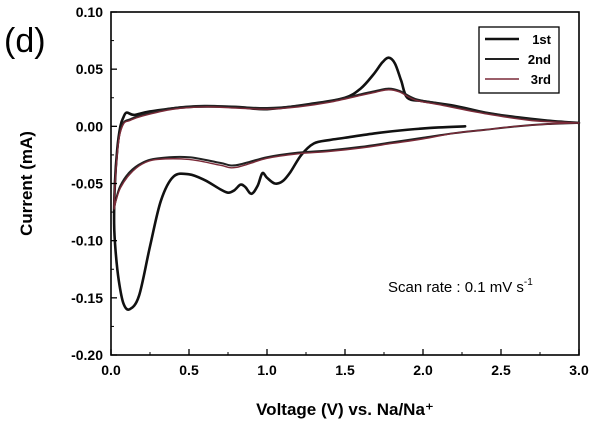 The width and height of the screenshot is (593, 427). Describe the element at coordinates (26, 183) in the screenshot. I see `y-axis-title: Current (mA)` at that location.